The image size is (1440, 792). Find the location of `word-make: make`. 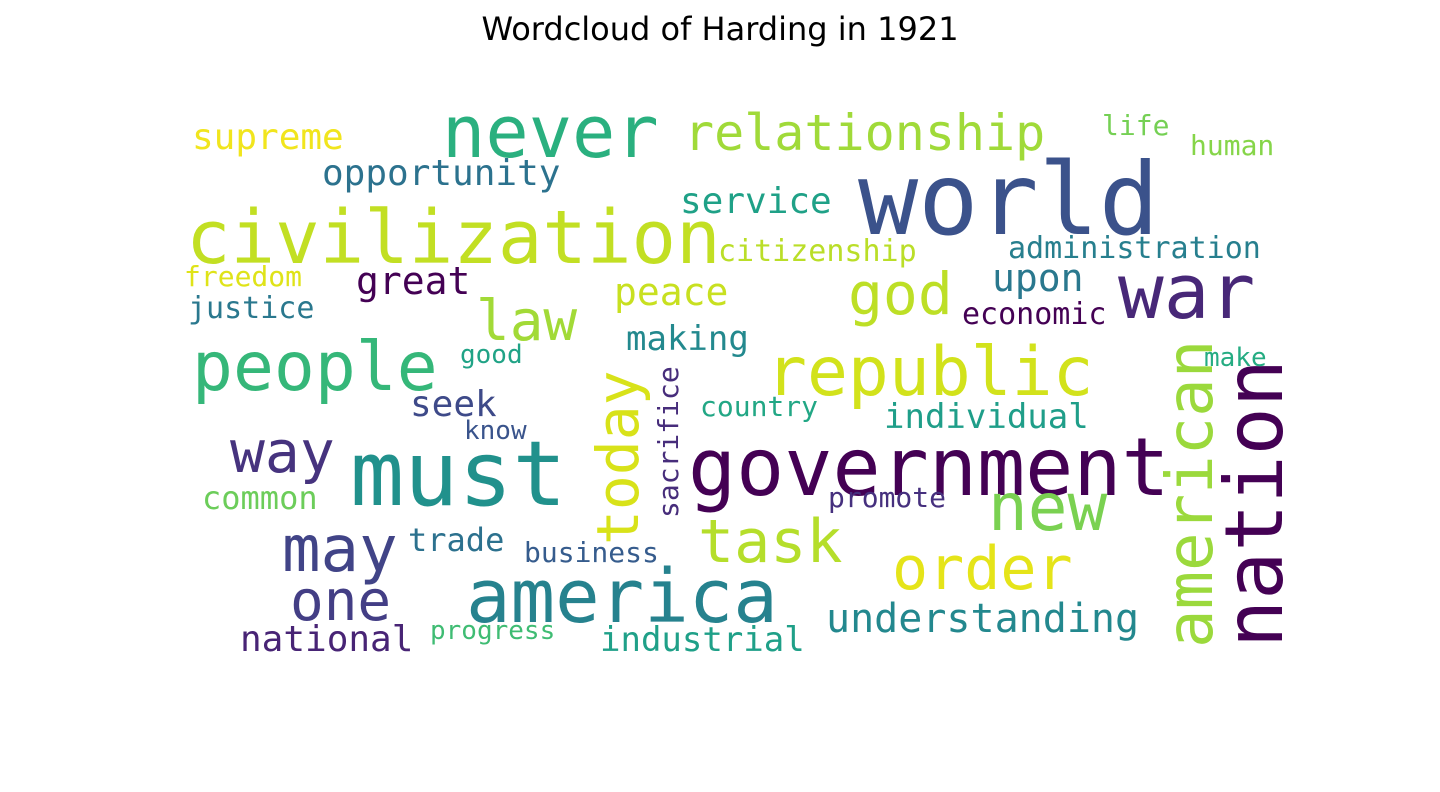

word-make: make is located at coordinates (1235, 358).